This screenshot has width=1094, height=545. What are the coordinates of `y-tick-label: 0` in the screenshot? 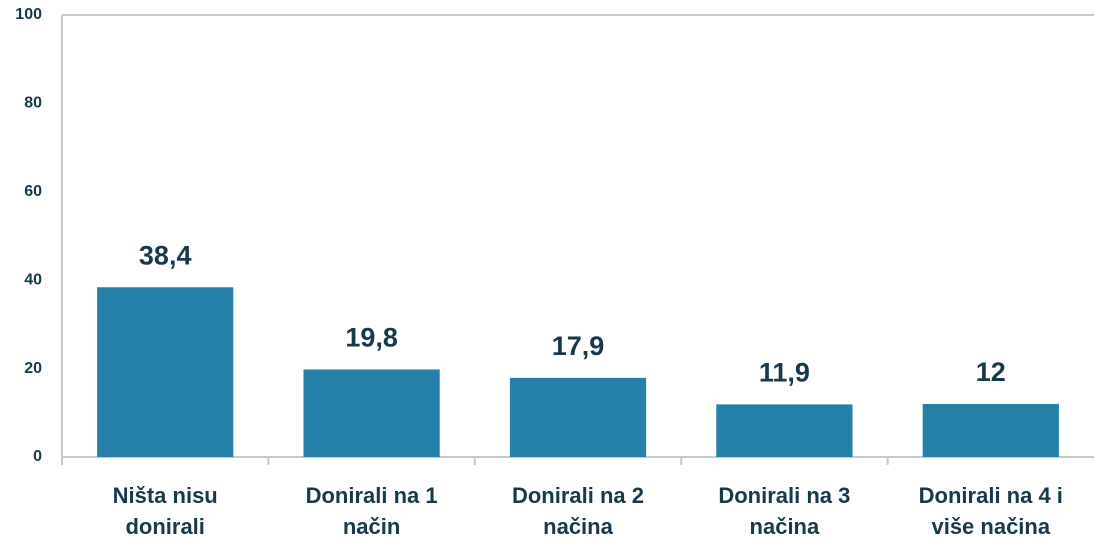 It's located at (37, 456).